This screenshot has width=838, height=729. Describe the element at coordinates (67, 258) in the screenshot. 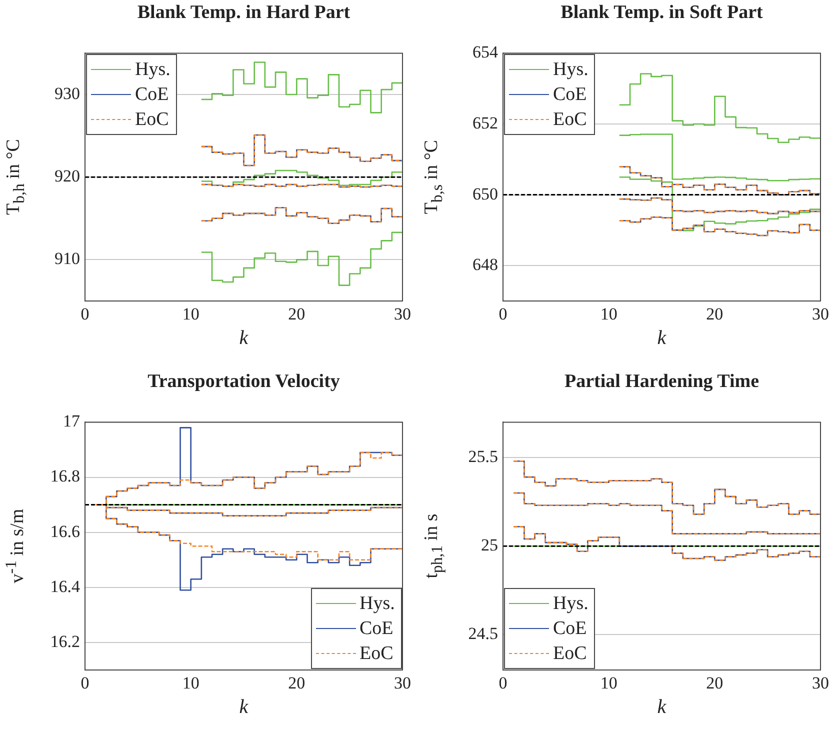

I see `y-tick-label: 910` at that location.